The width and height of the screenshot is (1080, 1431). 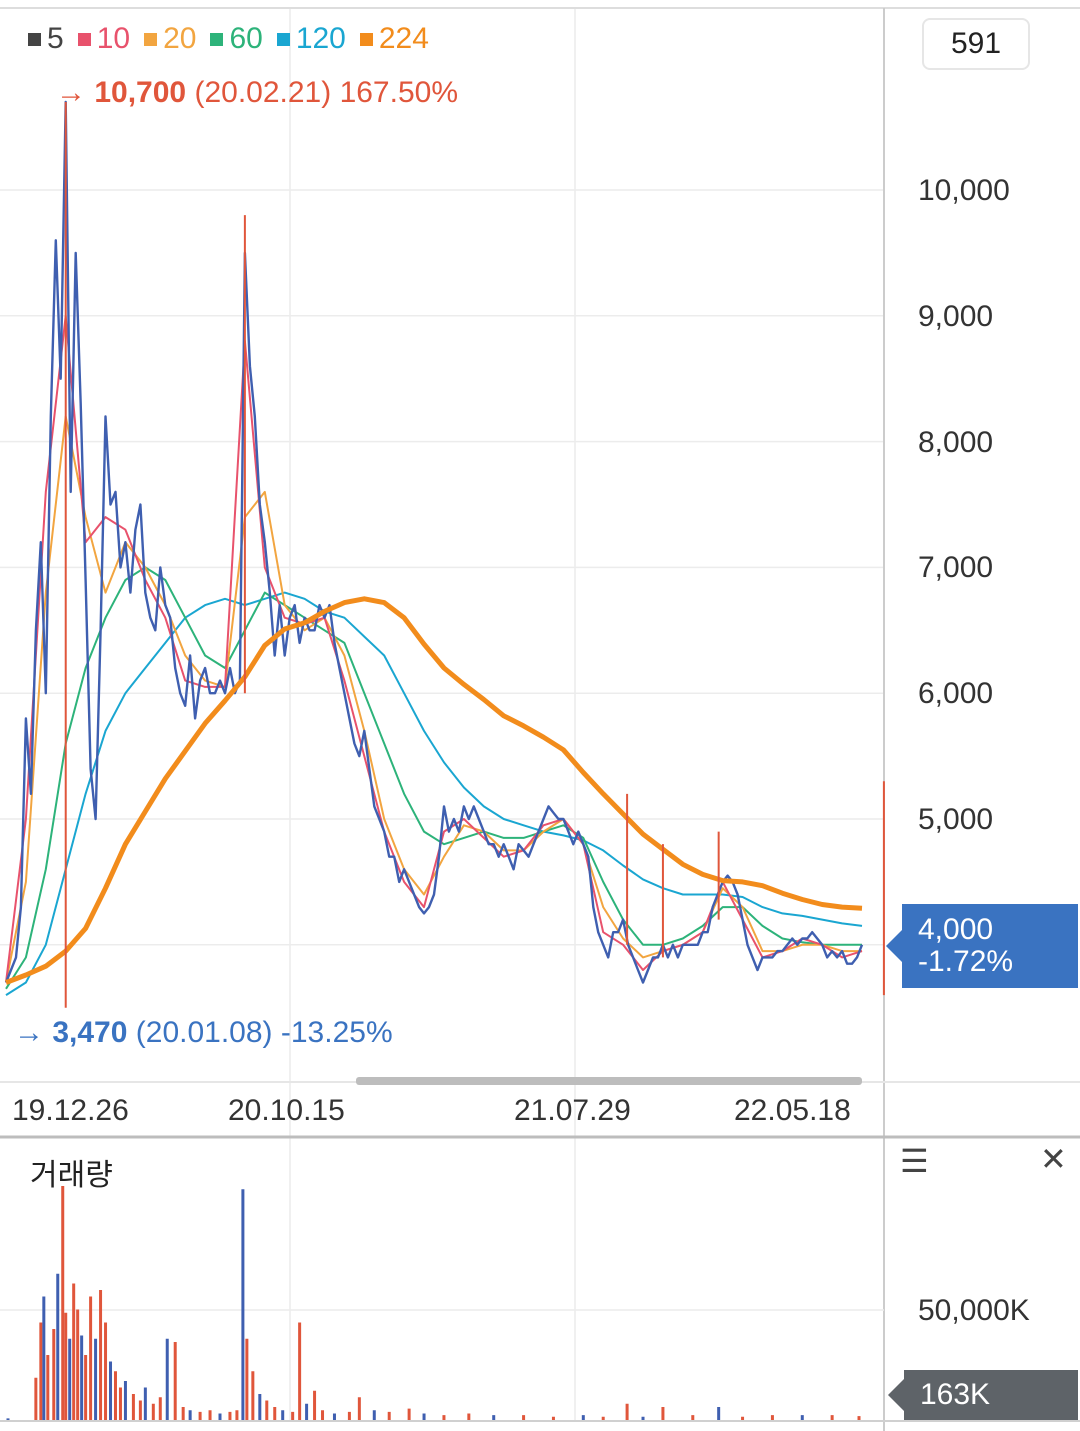 I want to click on scroll-bar, so click(x=609, y=1081).